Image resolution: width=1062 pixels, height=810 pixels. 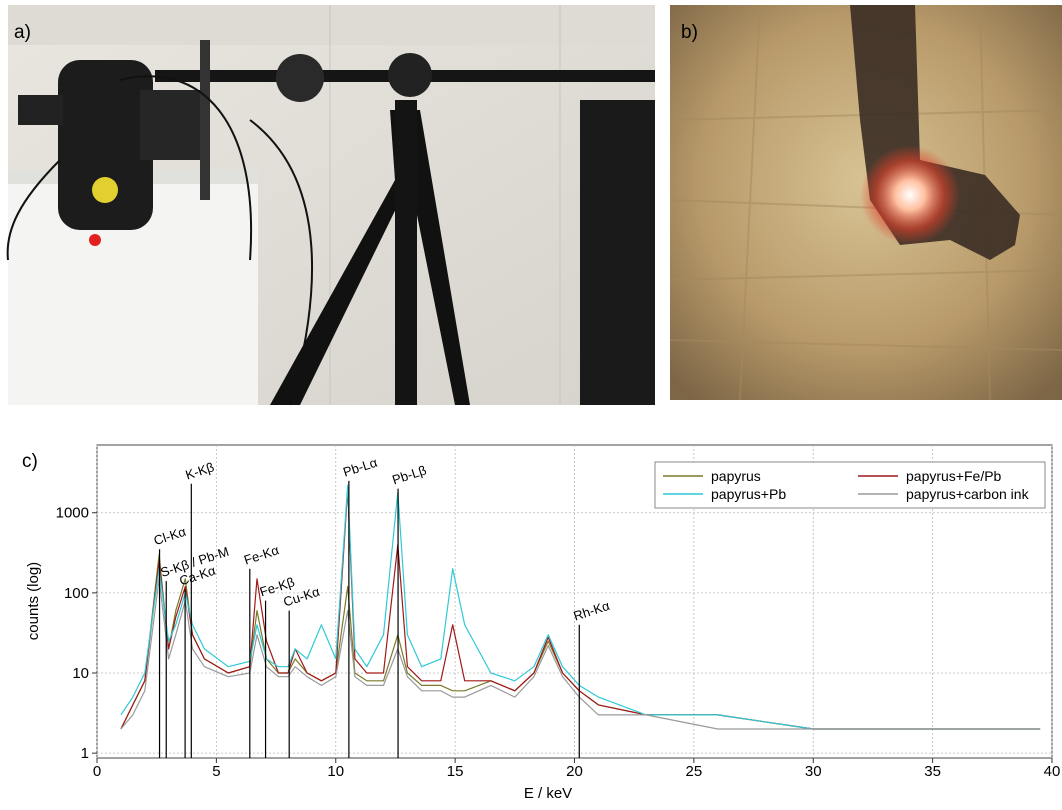 What do you see at coordinates (968, 494) in the screenshot?
I see `legend-label: papyrus+carbon ink` at bounding box center [968, 494].